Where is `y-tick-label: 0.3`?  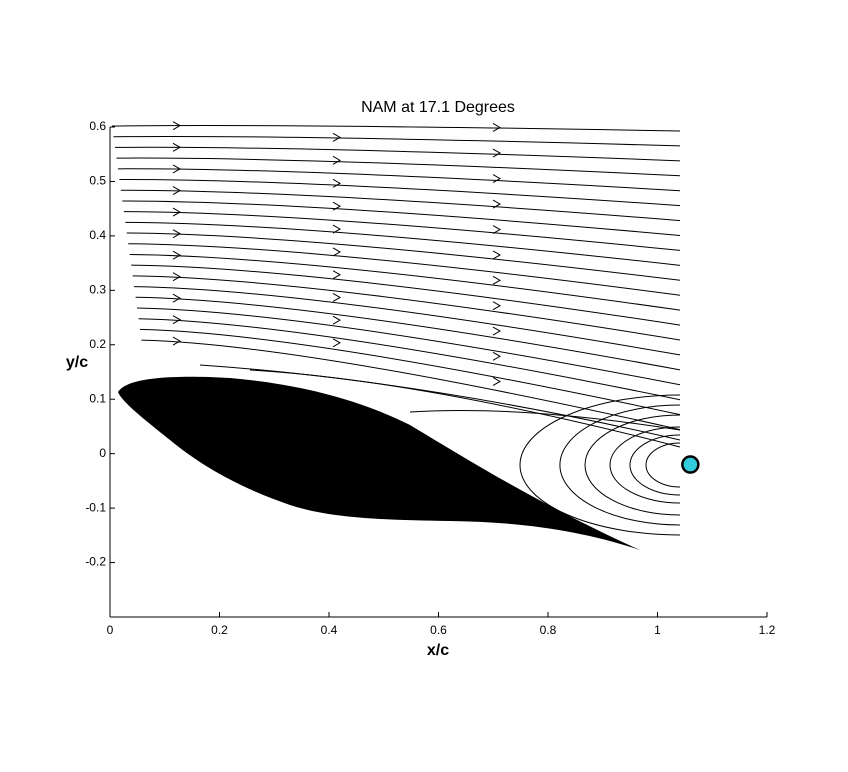 y-tick-label: 0.3 is located at coordinates (97, 290).